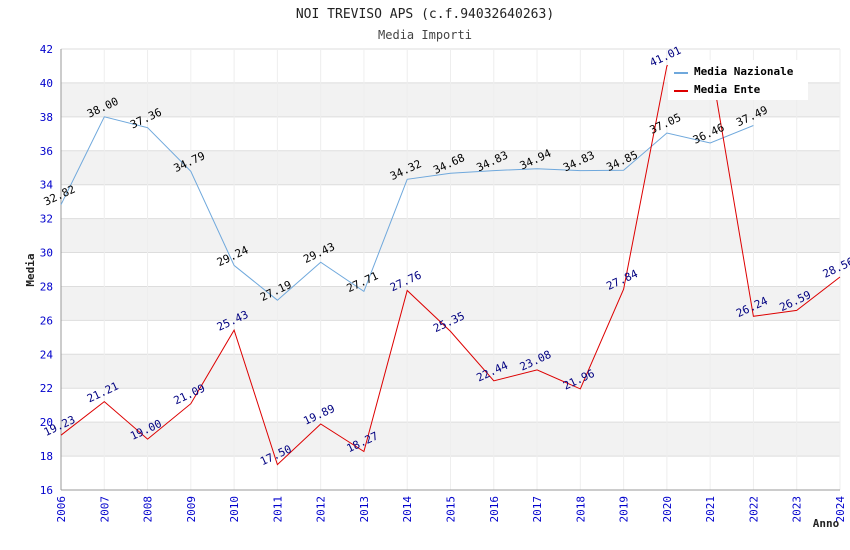  Describe the element at coordinates (46, 456) in the screenshot. I see `y-tick-label: 18` at that location.